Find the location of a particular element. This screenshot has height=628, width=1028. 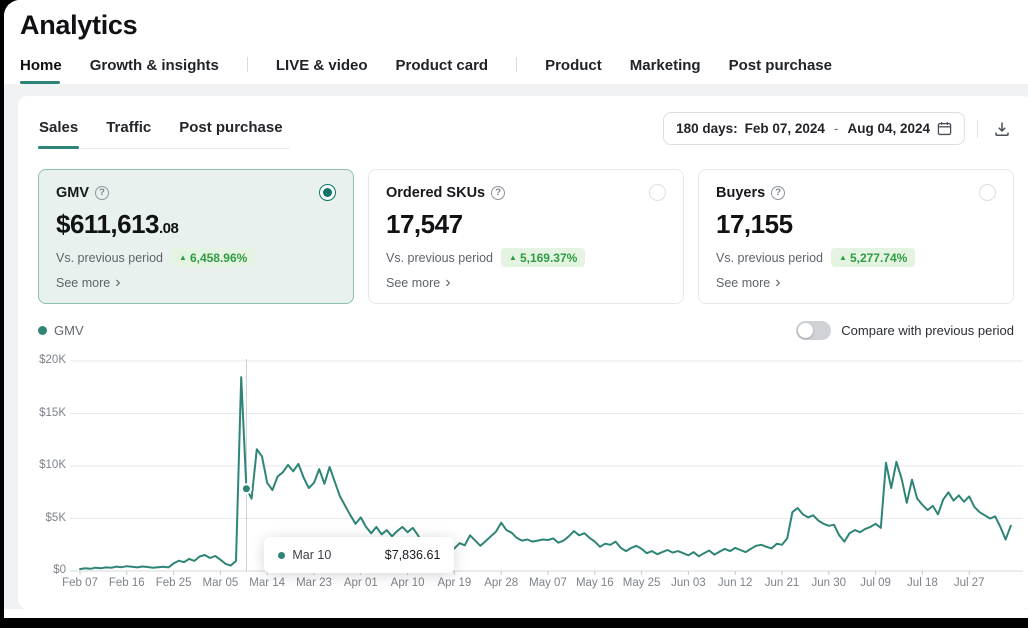

x-axis-label: Mar 23 is located at coordinates (314, 583).